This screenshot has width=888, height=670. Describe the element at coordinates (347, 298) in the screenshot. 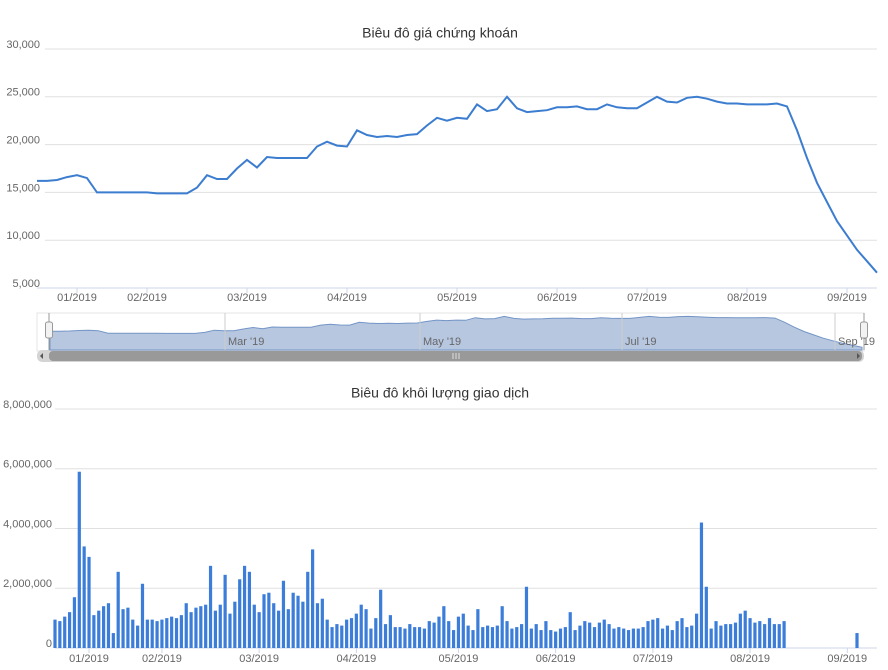

I see `x-tick-label: 04/2019` at that location.